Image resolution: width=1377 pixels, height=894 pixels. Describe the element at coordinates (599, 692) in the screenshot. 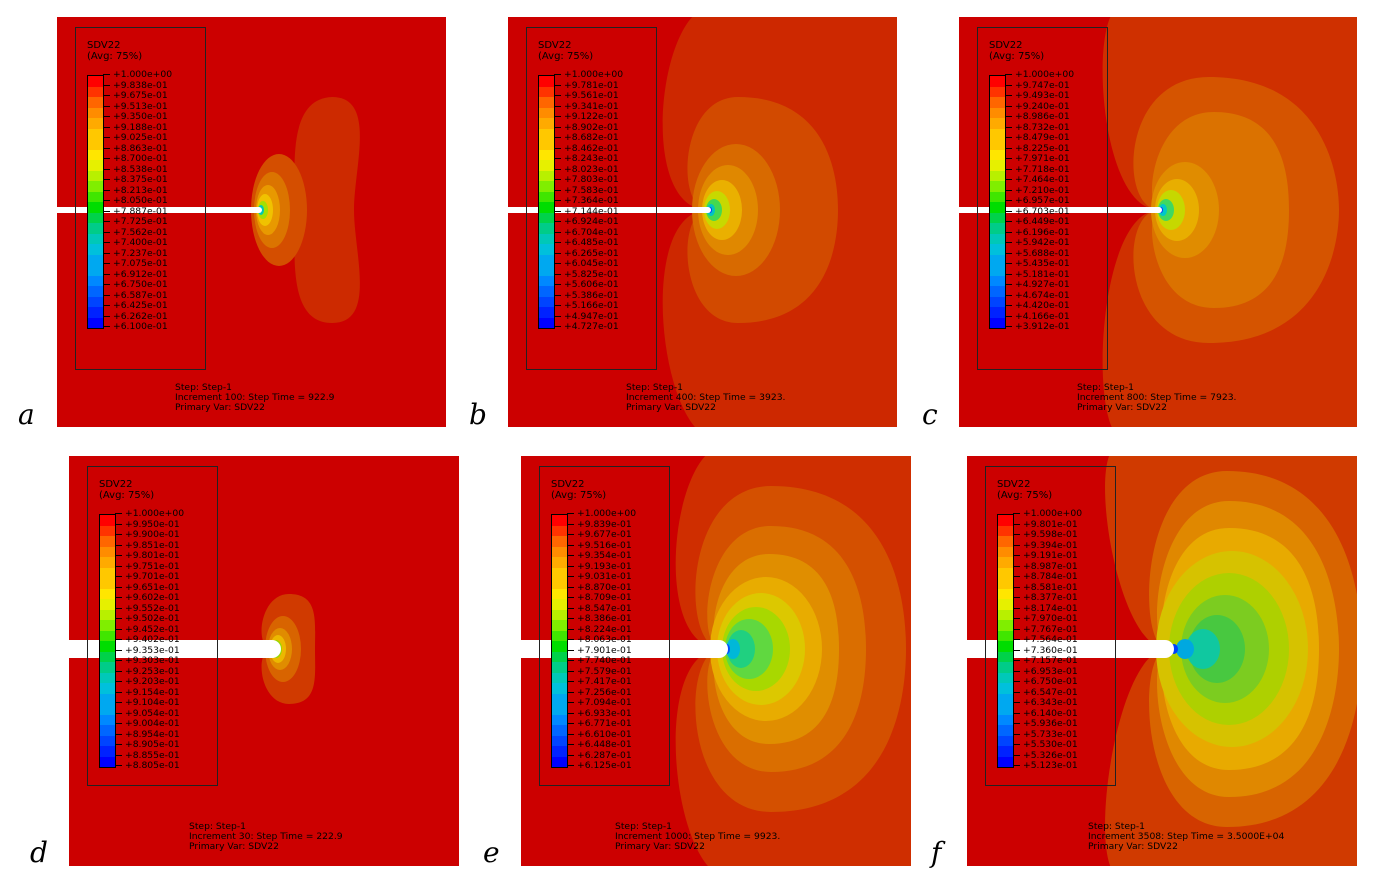

I see `legend-tick-label: +7.256e-01` at that location.